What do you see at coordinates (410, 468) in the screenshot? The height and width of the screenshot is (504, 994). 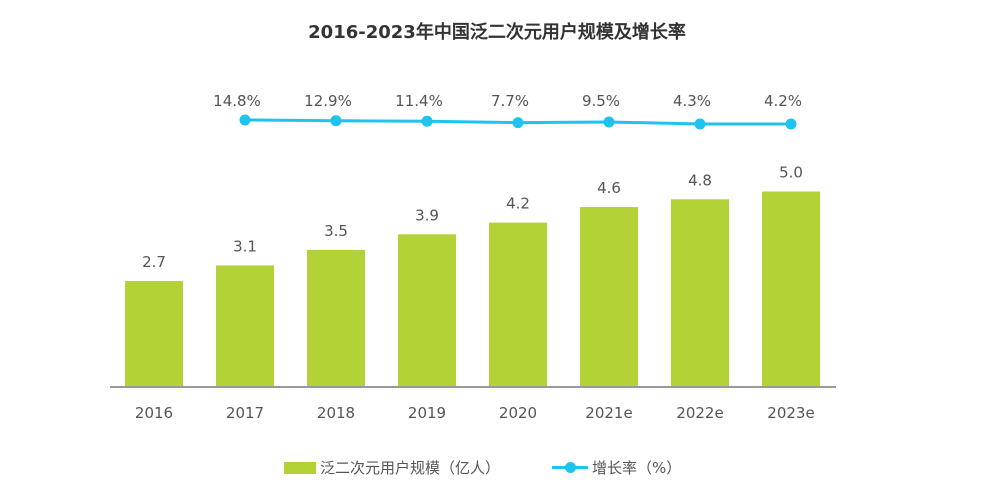 I see `legend-bar-label: 泛二次元用户规模（亿人）` at bounding box center [410, 468].